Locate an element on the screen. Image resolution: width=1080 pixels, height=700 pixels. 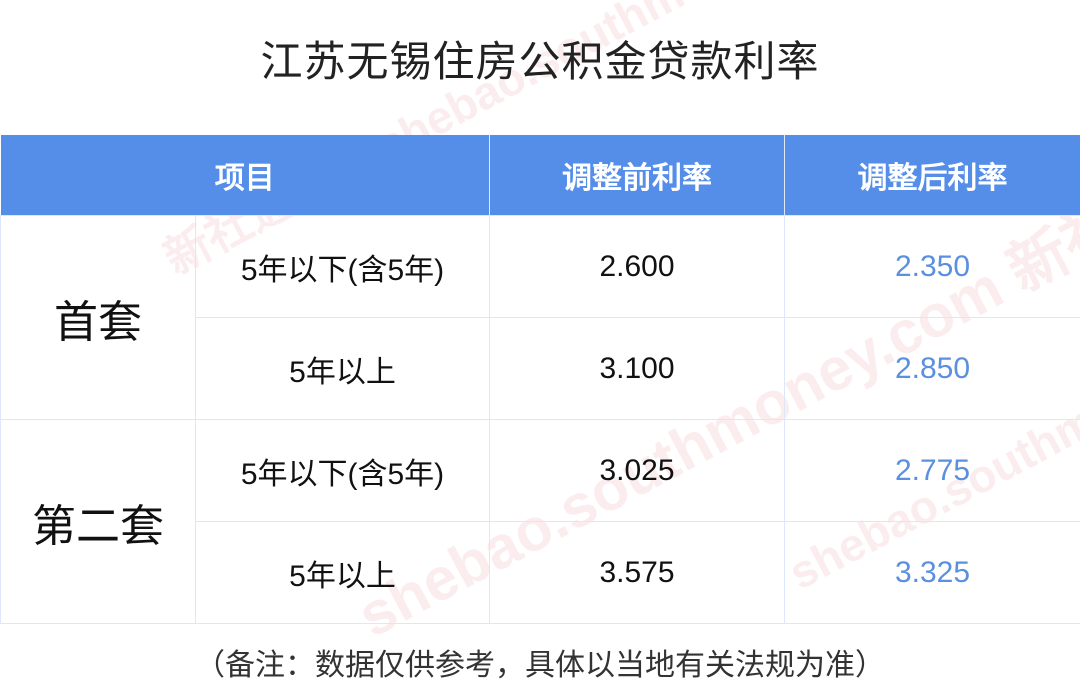
before-rate: 3.100 is located at coordinates (637, 368).